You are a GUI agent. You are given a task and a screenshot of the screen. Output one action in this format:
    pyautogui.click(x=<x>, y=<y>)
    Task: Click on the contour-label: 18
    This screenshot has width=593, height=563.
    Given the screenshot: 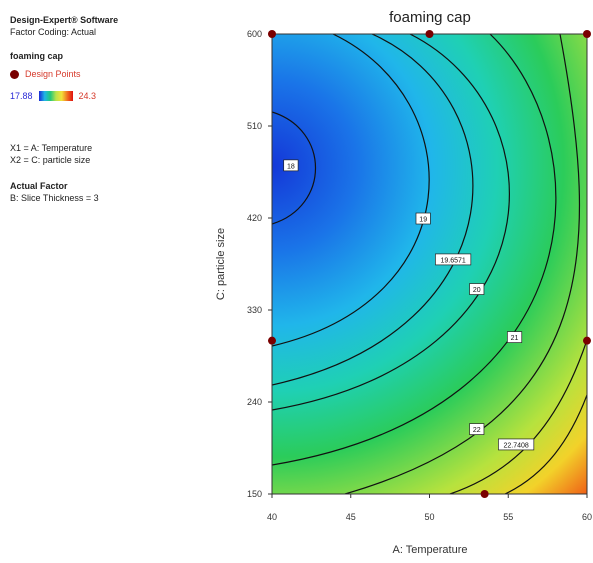 What is the action you would take?
    pyautogui.click(x=291, y=166)
    